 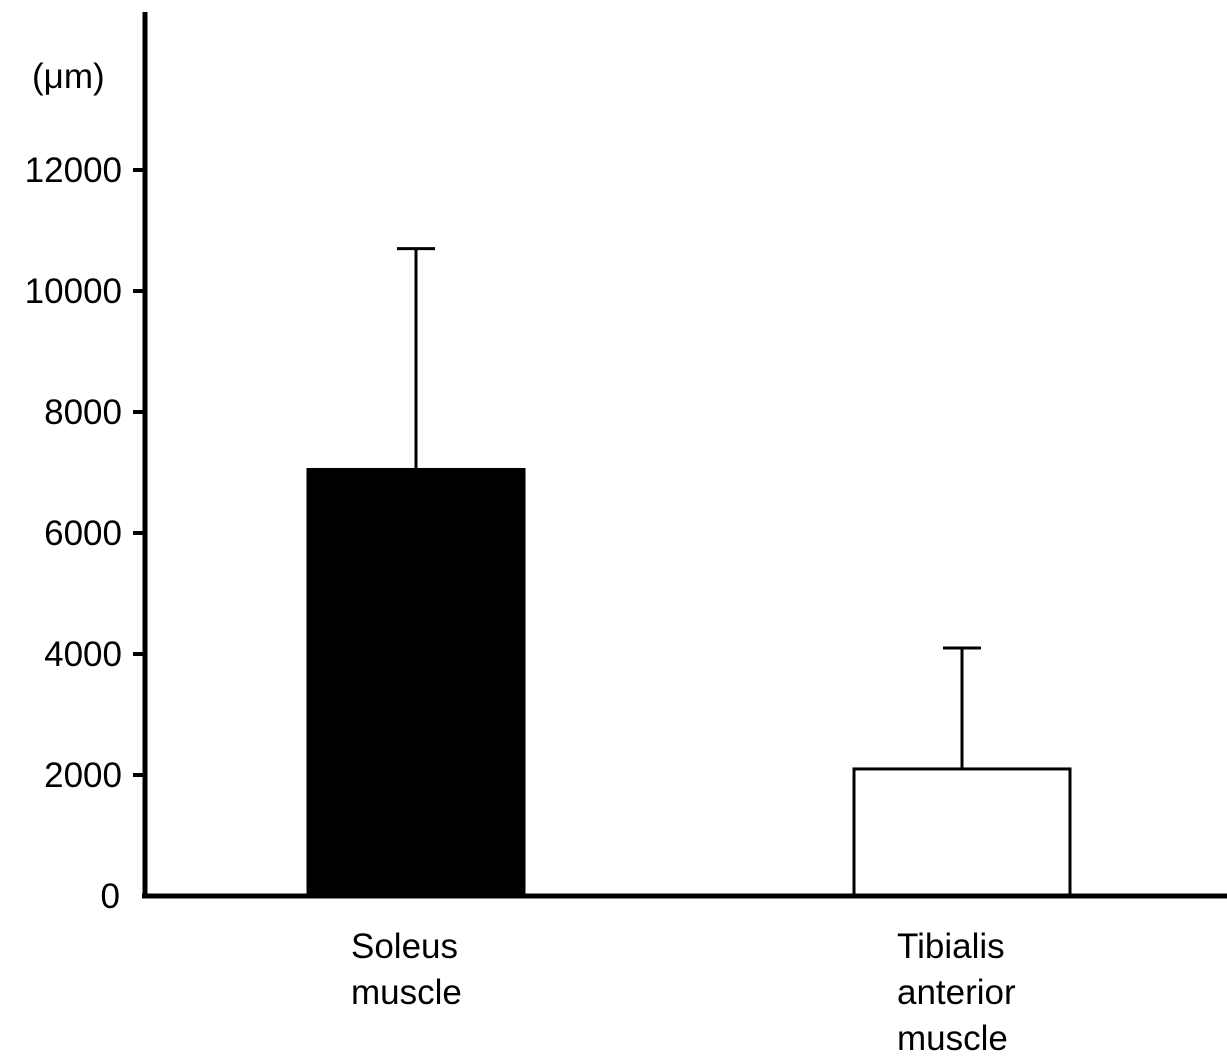 I want to click on y-axis-unit-label: (μm), so click(x=68, y=76).